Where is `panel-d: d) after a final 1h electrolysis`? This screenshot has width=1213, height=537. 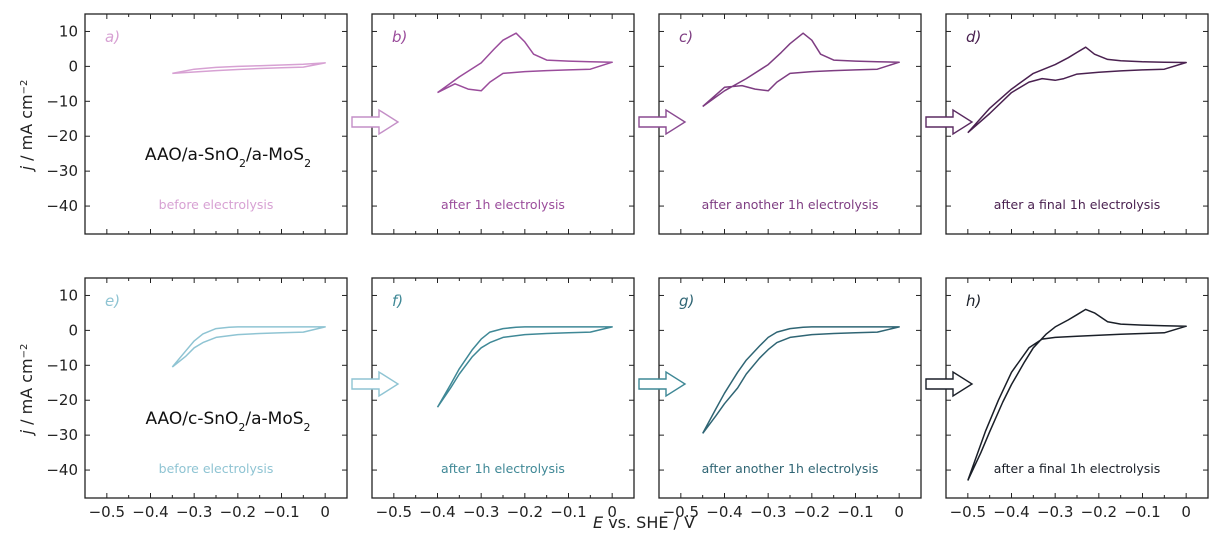
panel-d: d) after a final 1h electrolysis is located at coordinates (1077, 124).